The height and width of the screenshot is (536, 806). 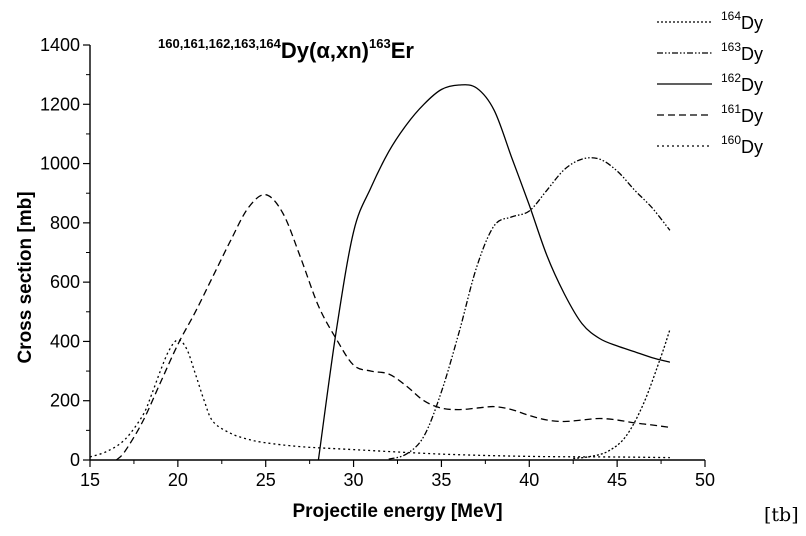 I want to click on y-tick-label: 800, so click(x=65, y=223).